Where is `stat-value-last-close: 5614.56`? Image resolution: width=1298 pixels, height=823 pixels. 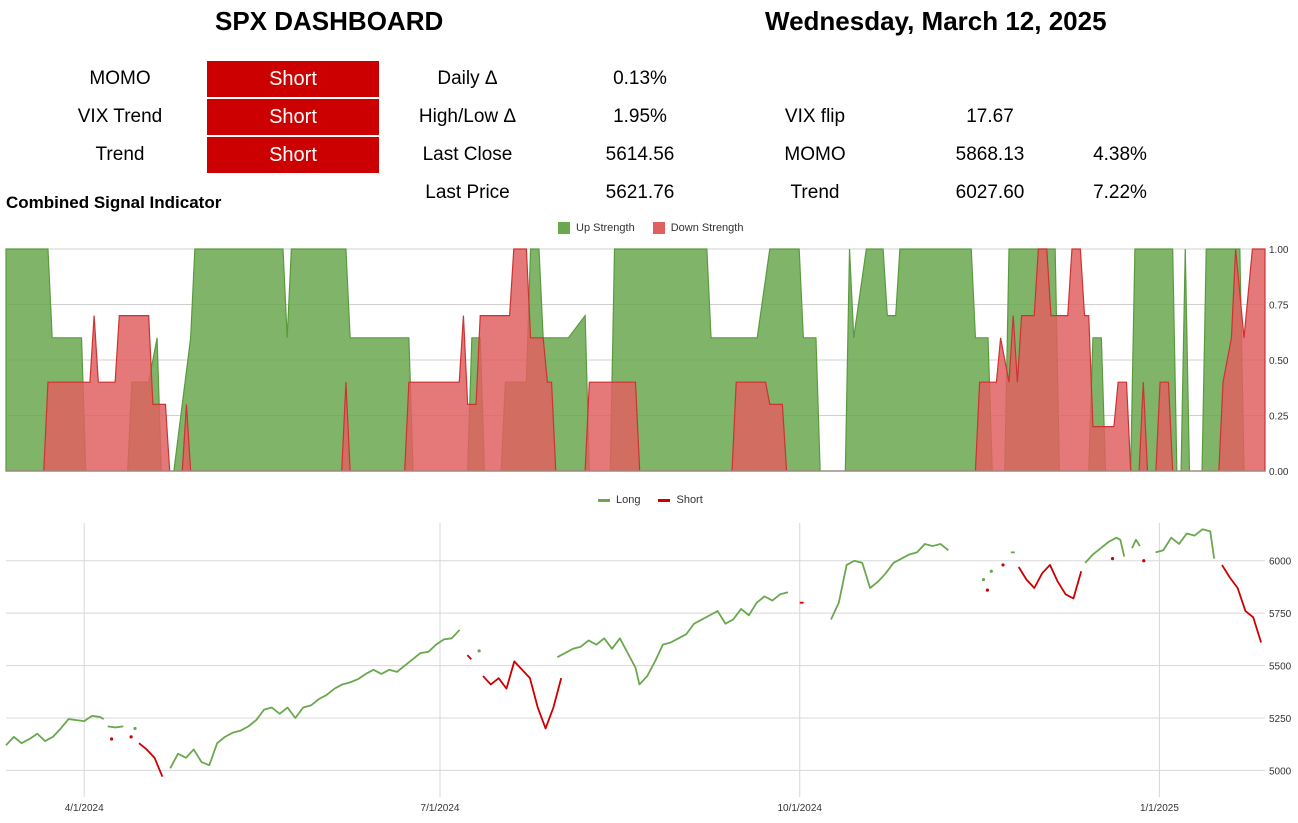 stat-value-last-close: 5614.56 is located at coordinates (640, 154).